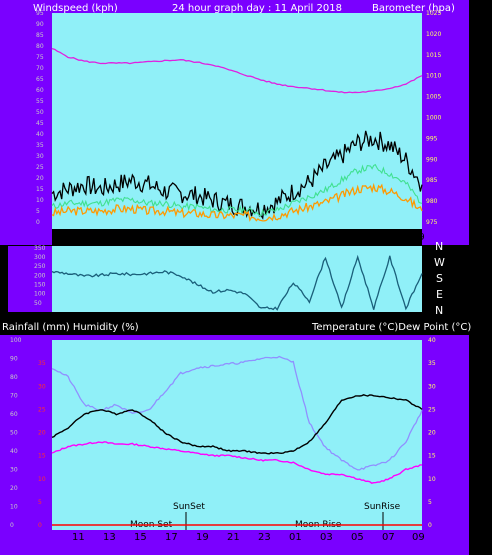  Describe the element at coordinates (40, 167) in the screenshot. I see `wind-tick-label: 25` at that location.